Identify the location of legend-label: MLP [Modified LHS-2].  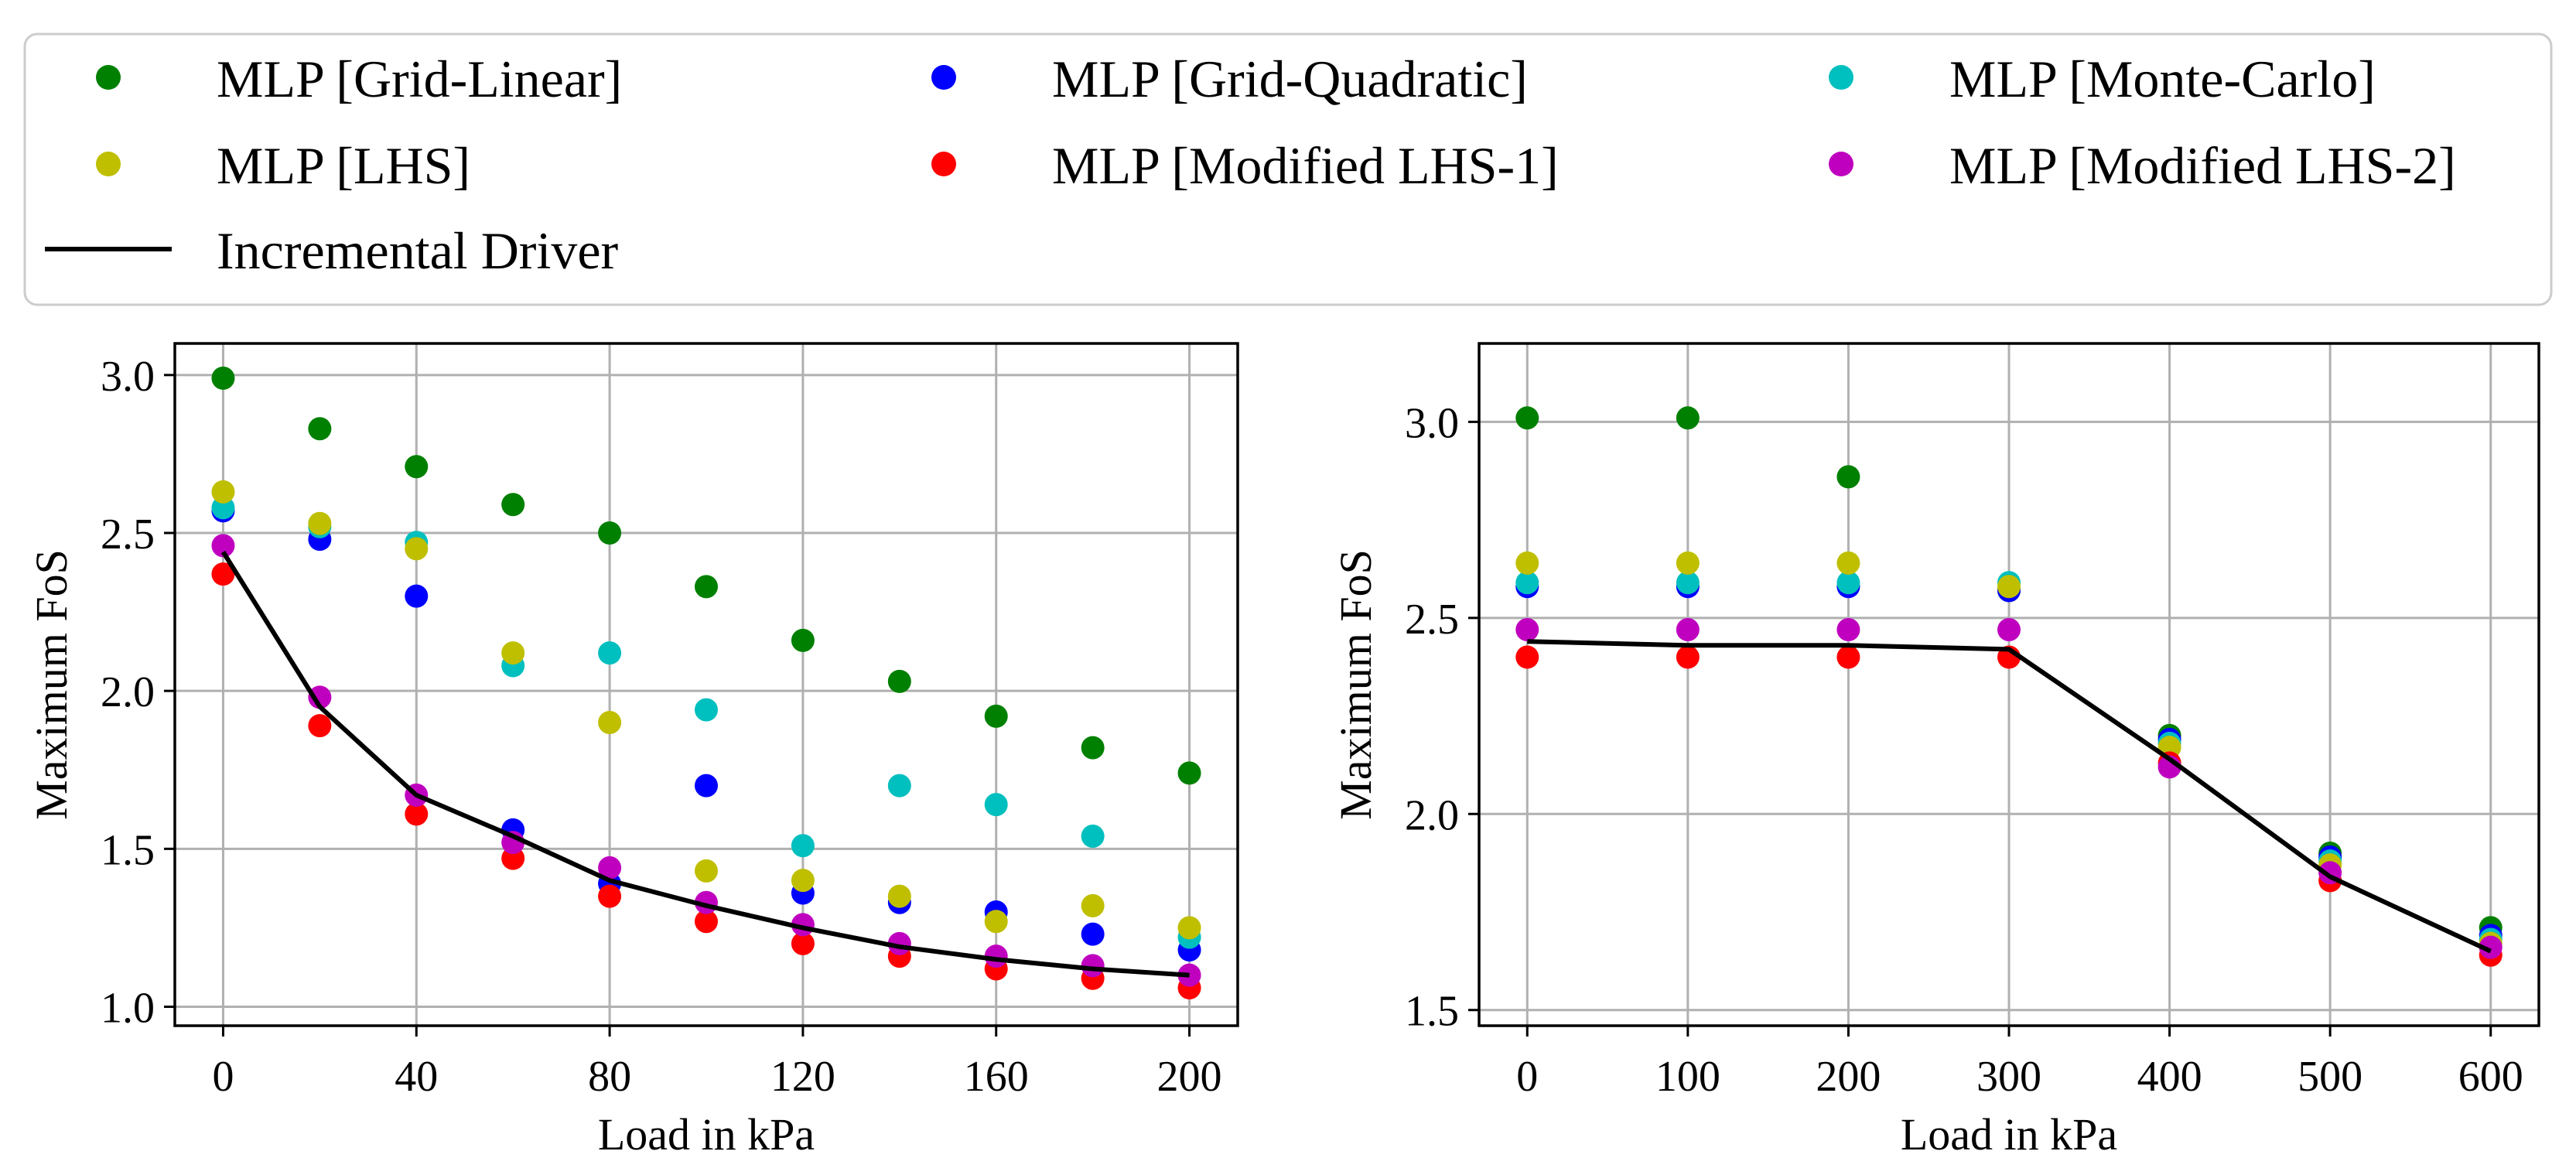
(2202, 165).